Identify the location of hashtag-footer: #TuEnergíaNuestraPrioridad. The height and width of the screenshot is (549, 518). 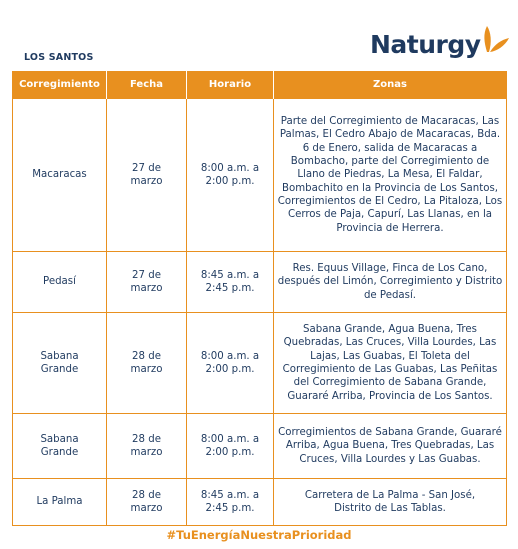
(259, 535).